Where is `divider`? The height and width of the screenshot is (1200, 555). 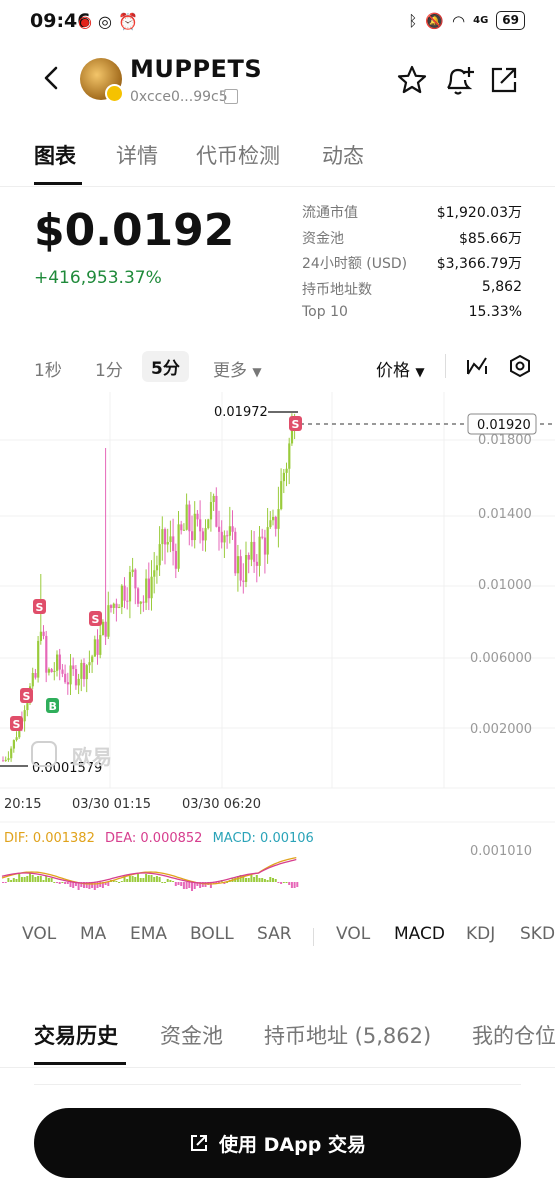
divider is located at coordinates (445, 366).